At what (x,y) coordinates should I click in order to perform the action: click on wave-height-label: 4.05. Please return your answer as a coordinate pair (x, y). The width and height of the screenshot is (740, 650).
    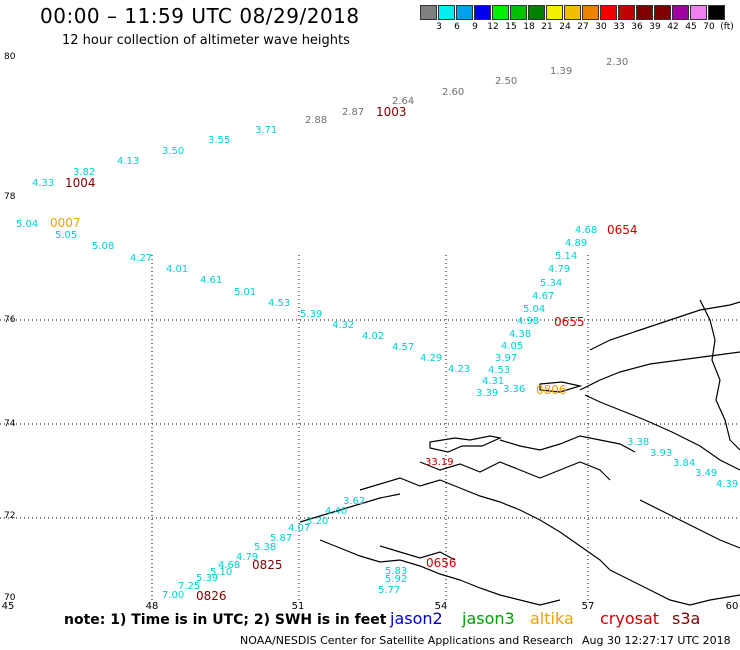
    Looking at the image, I should click on (512, 346).